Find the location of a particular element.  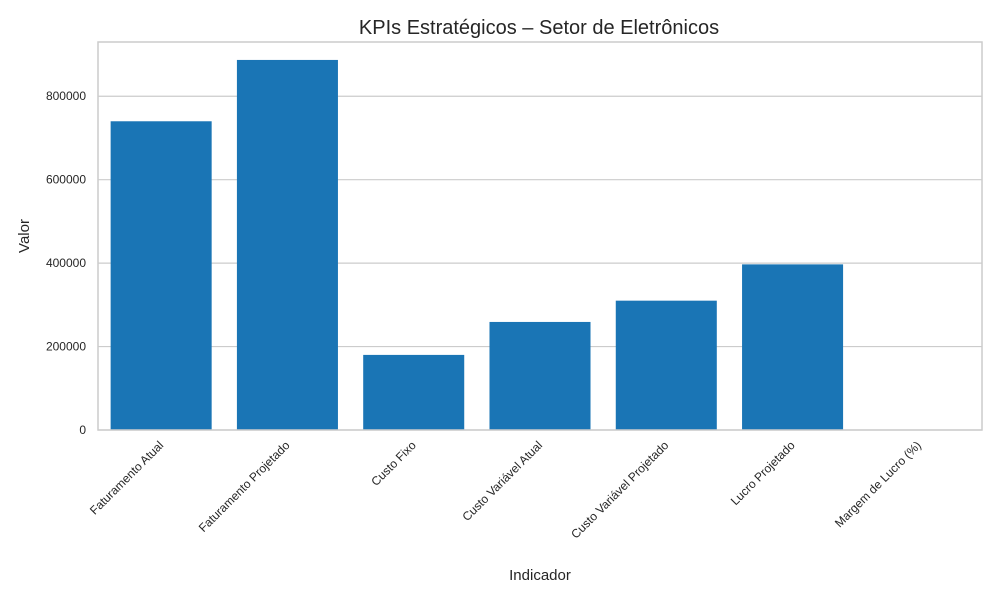

y-tick-label: 400000 is located at coordinates (66, 263).